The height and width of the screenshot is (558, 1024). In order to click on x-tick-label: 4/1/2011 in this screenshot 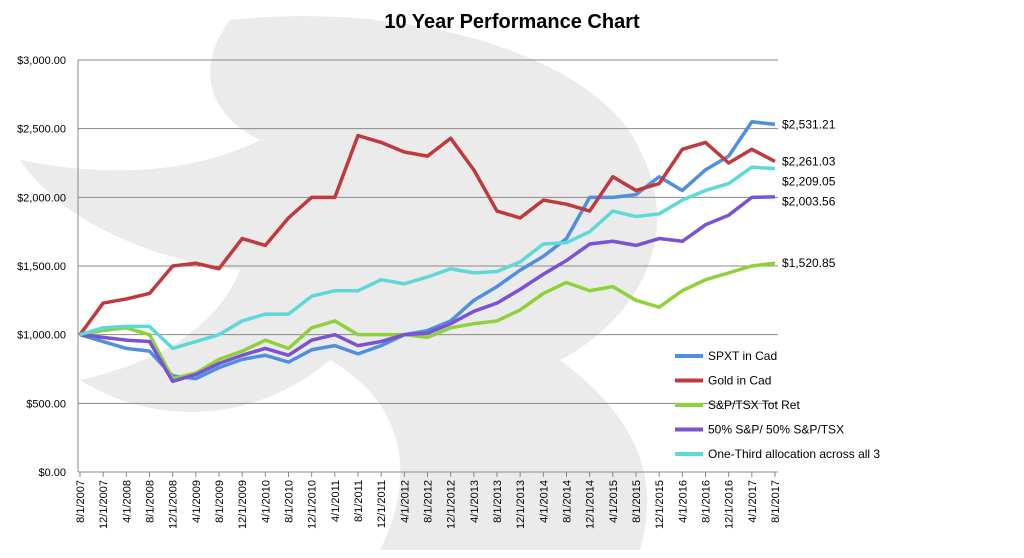, I will do `click(336, 501)`.